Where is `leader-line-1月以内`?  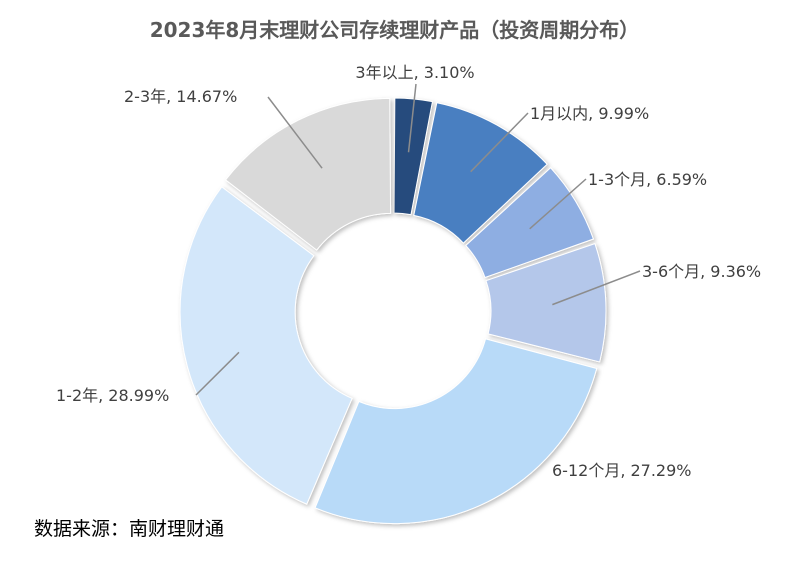
leader-line-1月以内 is located at coordinates (499, 142).